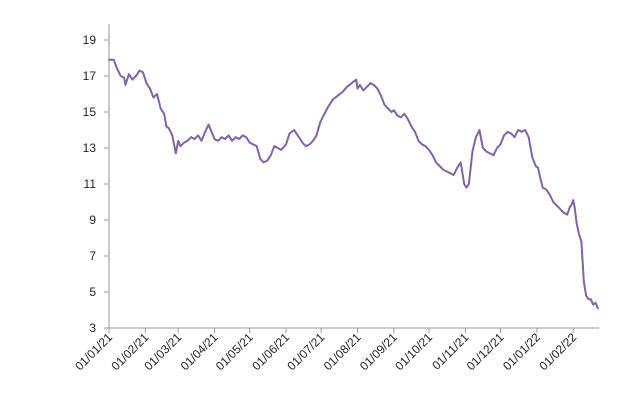 The image size is (632, 410). Describe the element at coordinates (90, 112) in the screenshot. I see `y-tick-label: 15` at that location.